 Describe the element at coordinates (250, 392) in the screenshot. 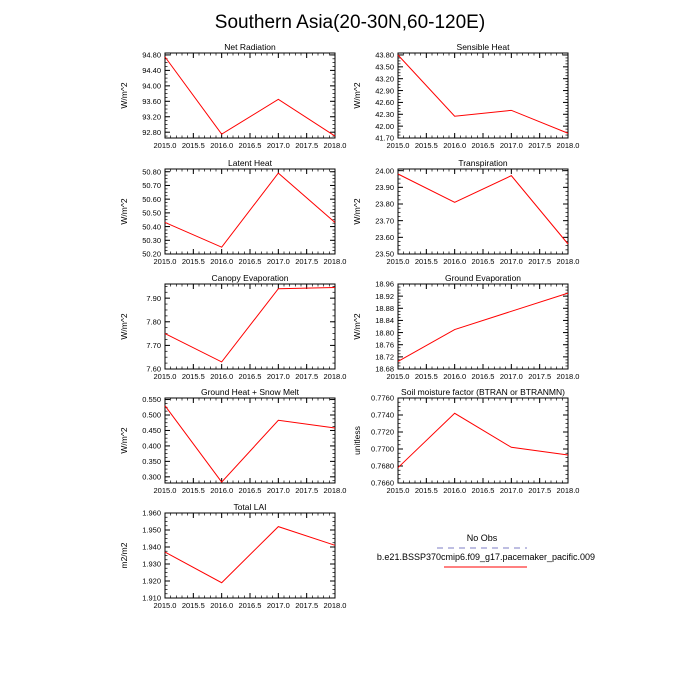

I see `panel-title: Ground Heat + Snow Melt` at that location.